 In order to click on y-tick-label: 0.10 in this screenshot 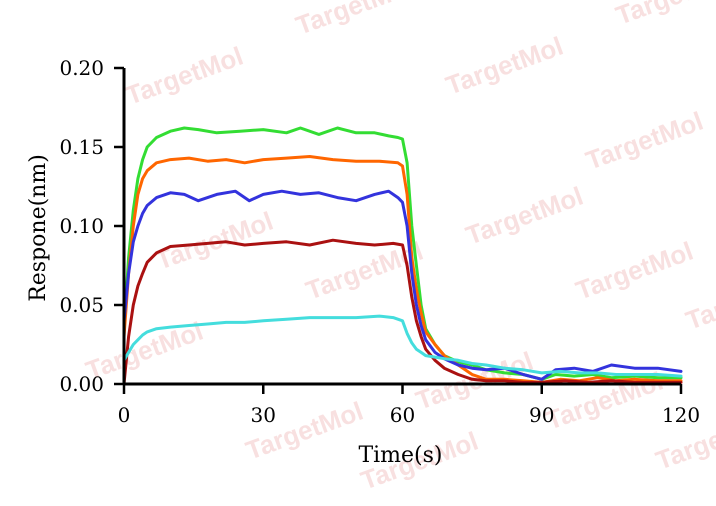, I will do `click(81, 226)`.